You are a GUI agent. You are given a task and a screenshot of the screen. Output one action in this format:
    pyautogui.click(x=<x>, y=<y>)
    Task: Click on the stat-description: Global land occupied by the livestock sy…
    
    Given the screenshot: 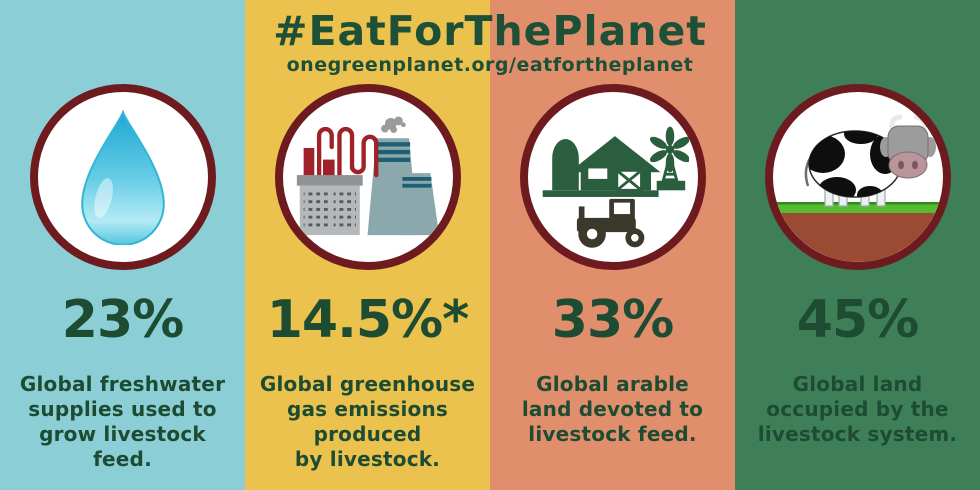 What is the action you would take?
    pyautogui.click(x=857, y=409)
    